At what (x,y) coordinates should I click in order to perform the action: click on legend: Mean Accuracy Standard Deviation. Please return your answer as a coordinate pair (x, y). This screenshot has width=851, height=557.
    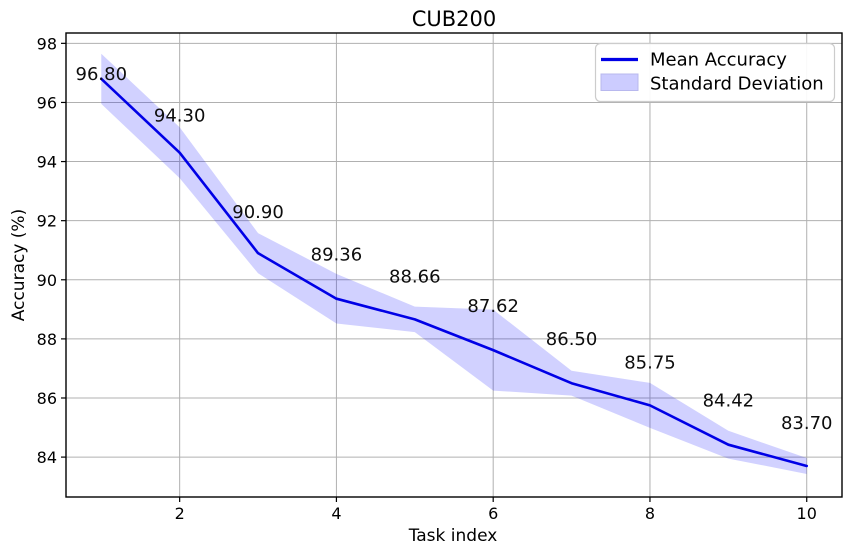
    Looking at the image, I should click on (715, 72).